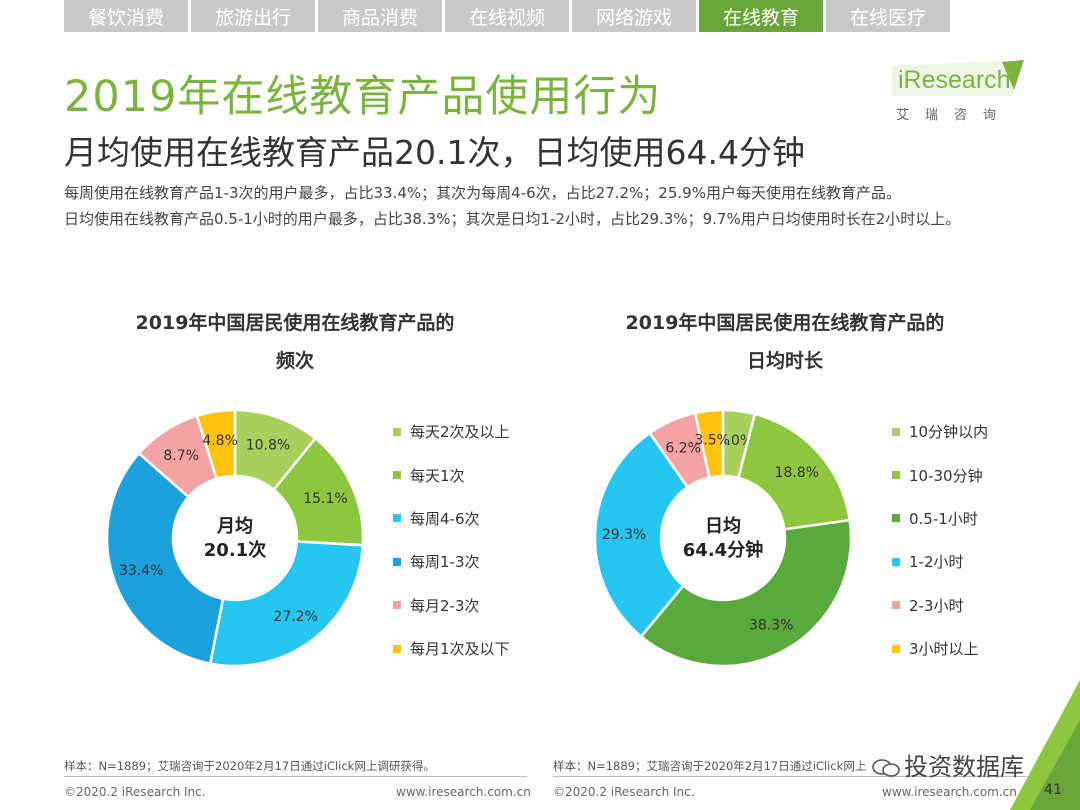 The height and width of the screenshot is (810, 1080). What do you see at coordinates (253, 16) in the screenshot?
I see `tab-1: 旅游出行` at bounding box center [253, 16].